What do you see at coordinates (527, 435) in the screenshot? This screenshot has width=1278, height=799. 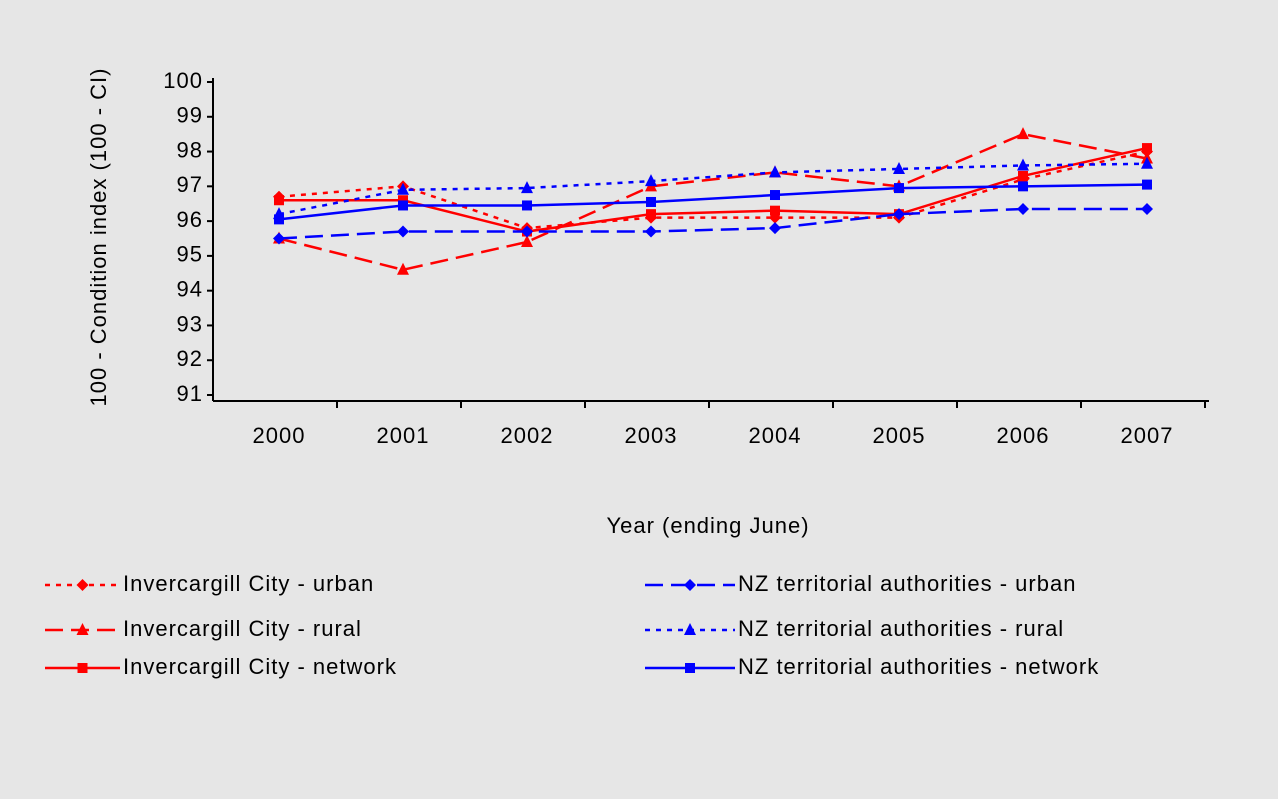 I see `x-tick-label: 2002` at bounding box center [527, 435].